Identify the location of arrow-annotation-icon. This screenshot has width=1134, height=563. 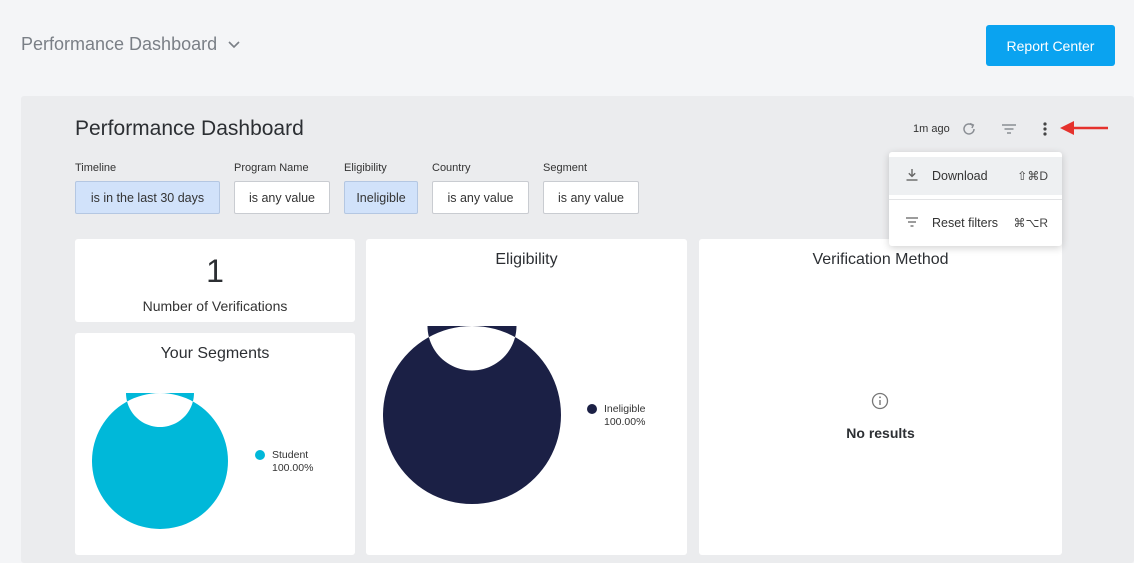
(1084, 128).